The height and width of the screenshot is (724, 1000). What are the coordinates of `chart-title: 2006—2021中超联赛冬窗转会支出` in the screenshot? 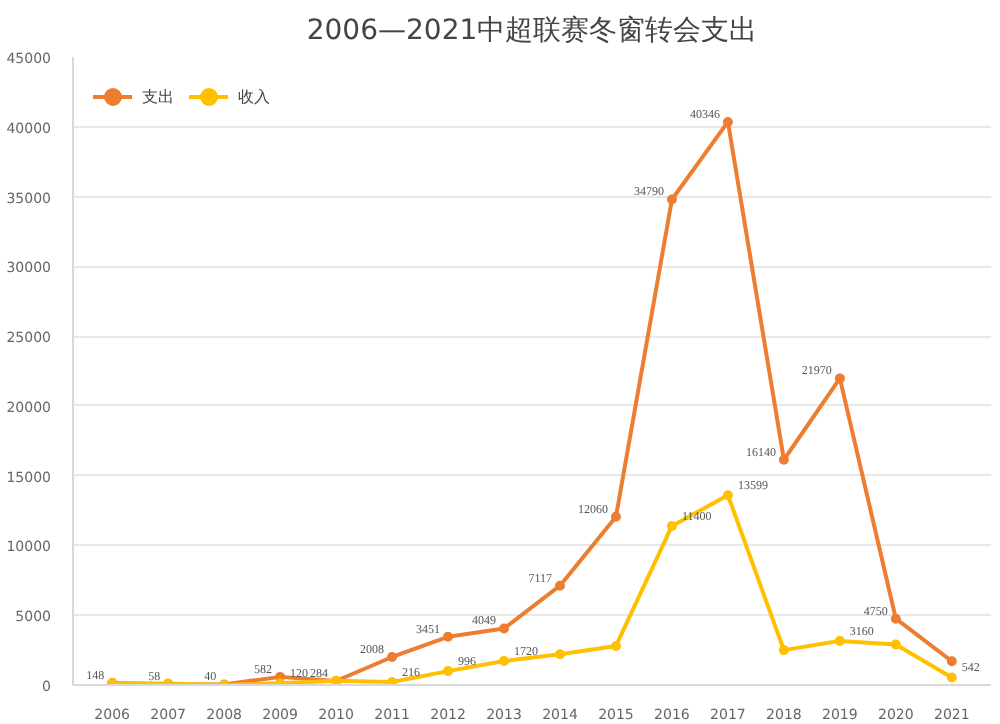 It's located at (532, 31).